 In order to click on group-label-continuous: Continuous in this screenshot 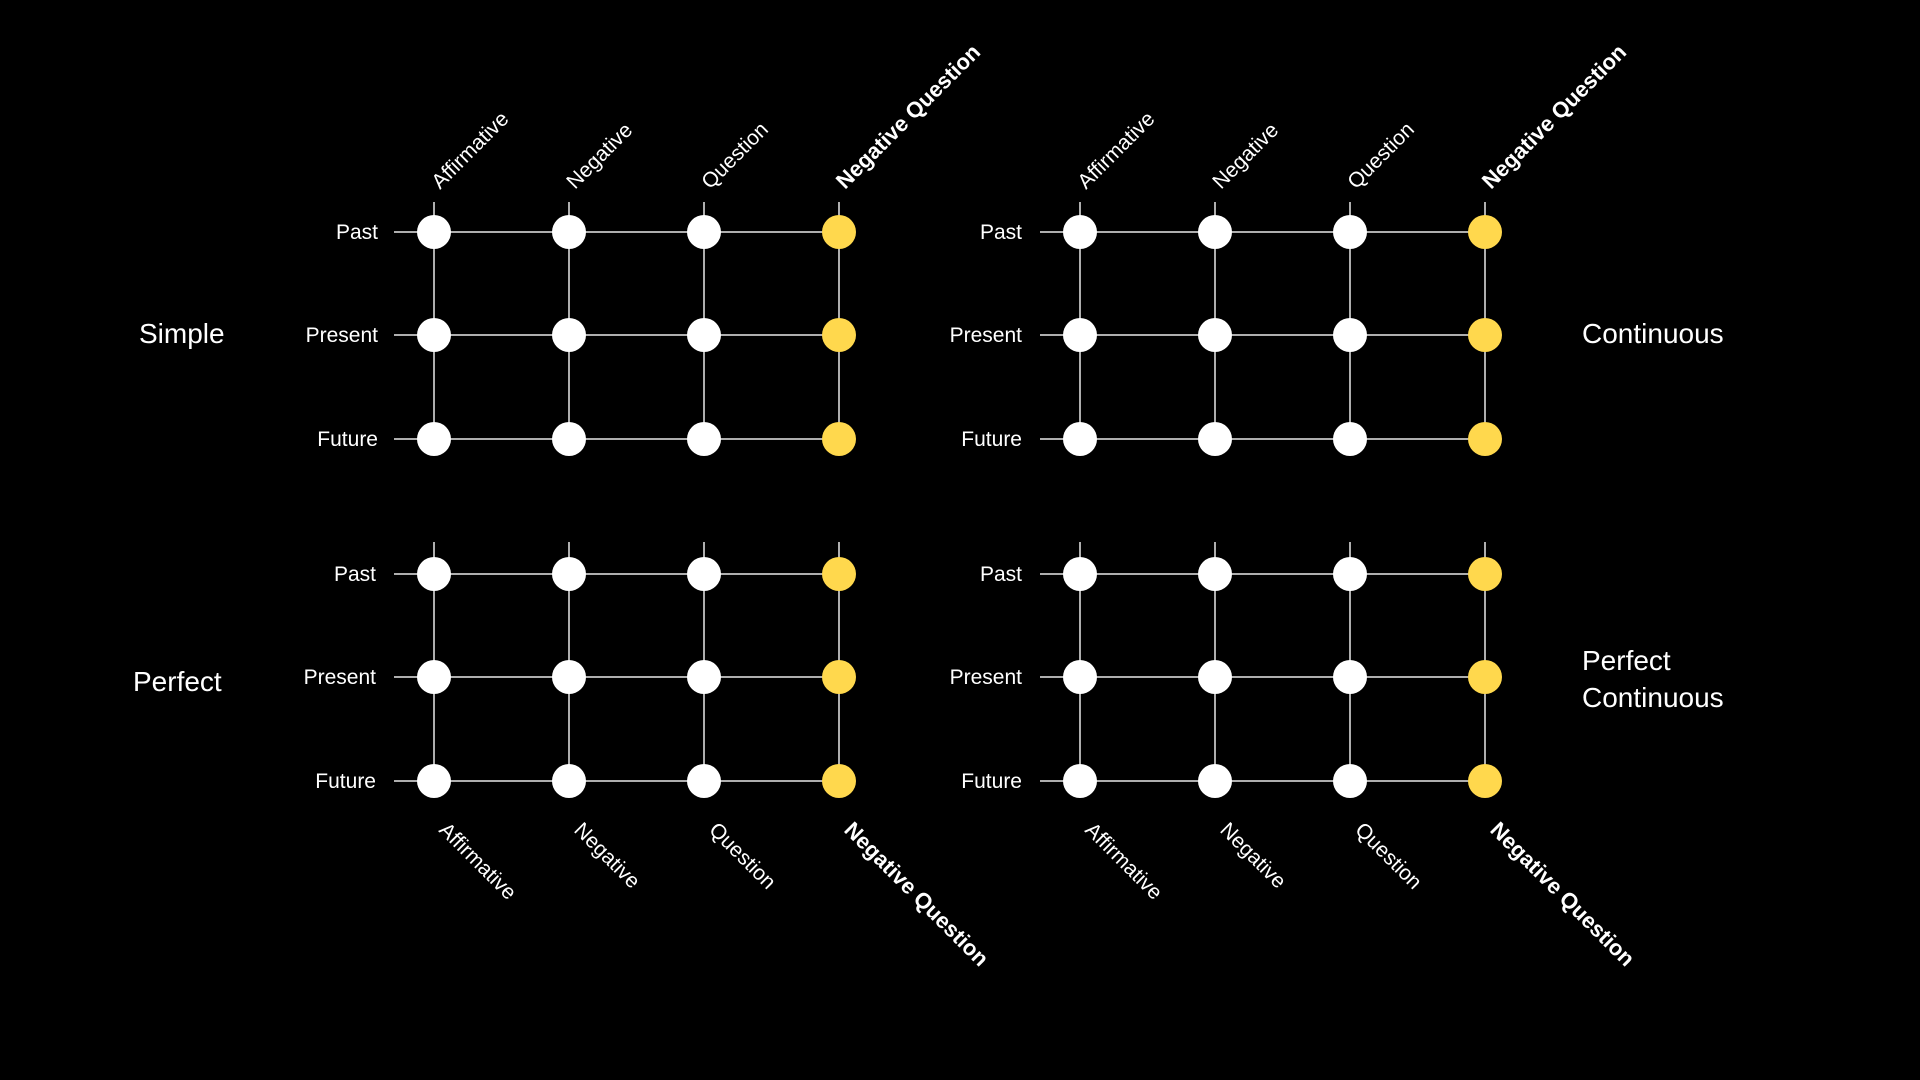, I will do `click(1653, 333)`.